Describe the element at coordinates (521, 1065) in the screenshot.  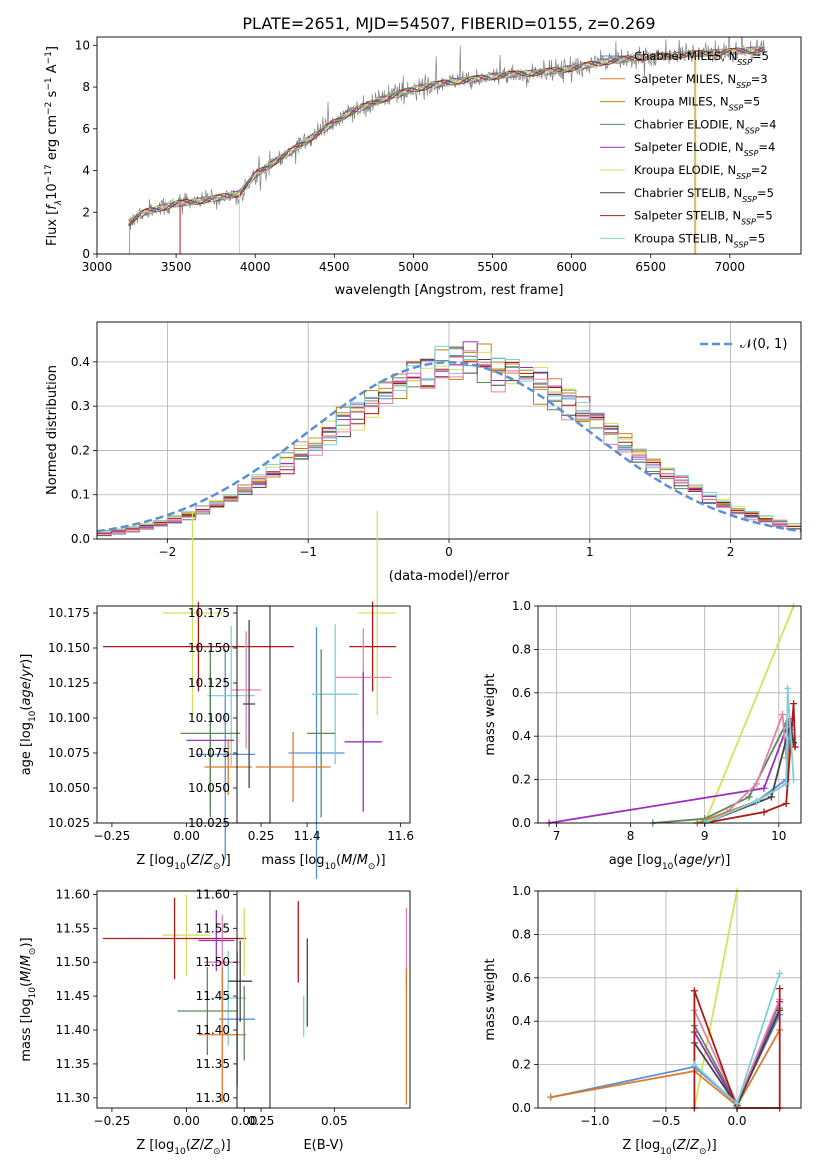
I see `y-tick-label: 0.2` at that location.